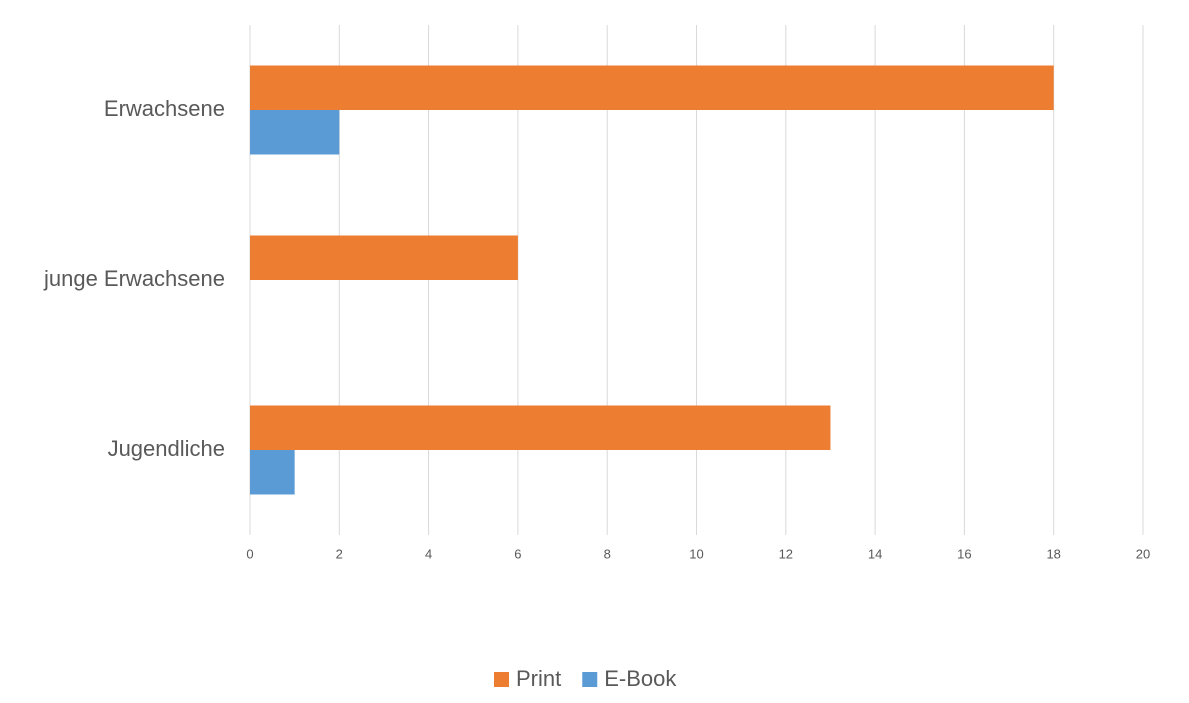 This screenshot has width=1189, height=703. What do you see at coordinates (538, 678) in the screenshot?
I see `legend-label: Print` at bounding box center [538, 678].